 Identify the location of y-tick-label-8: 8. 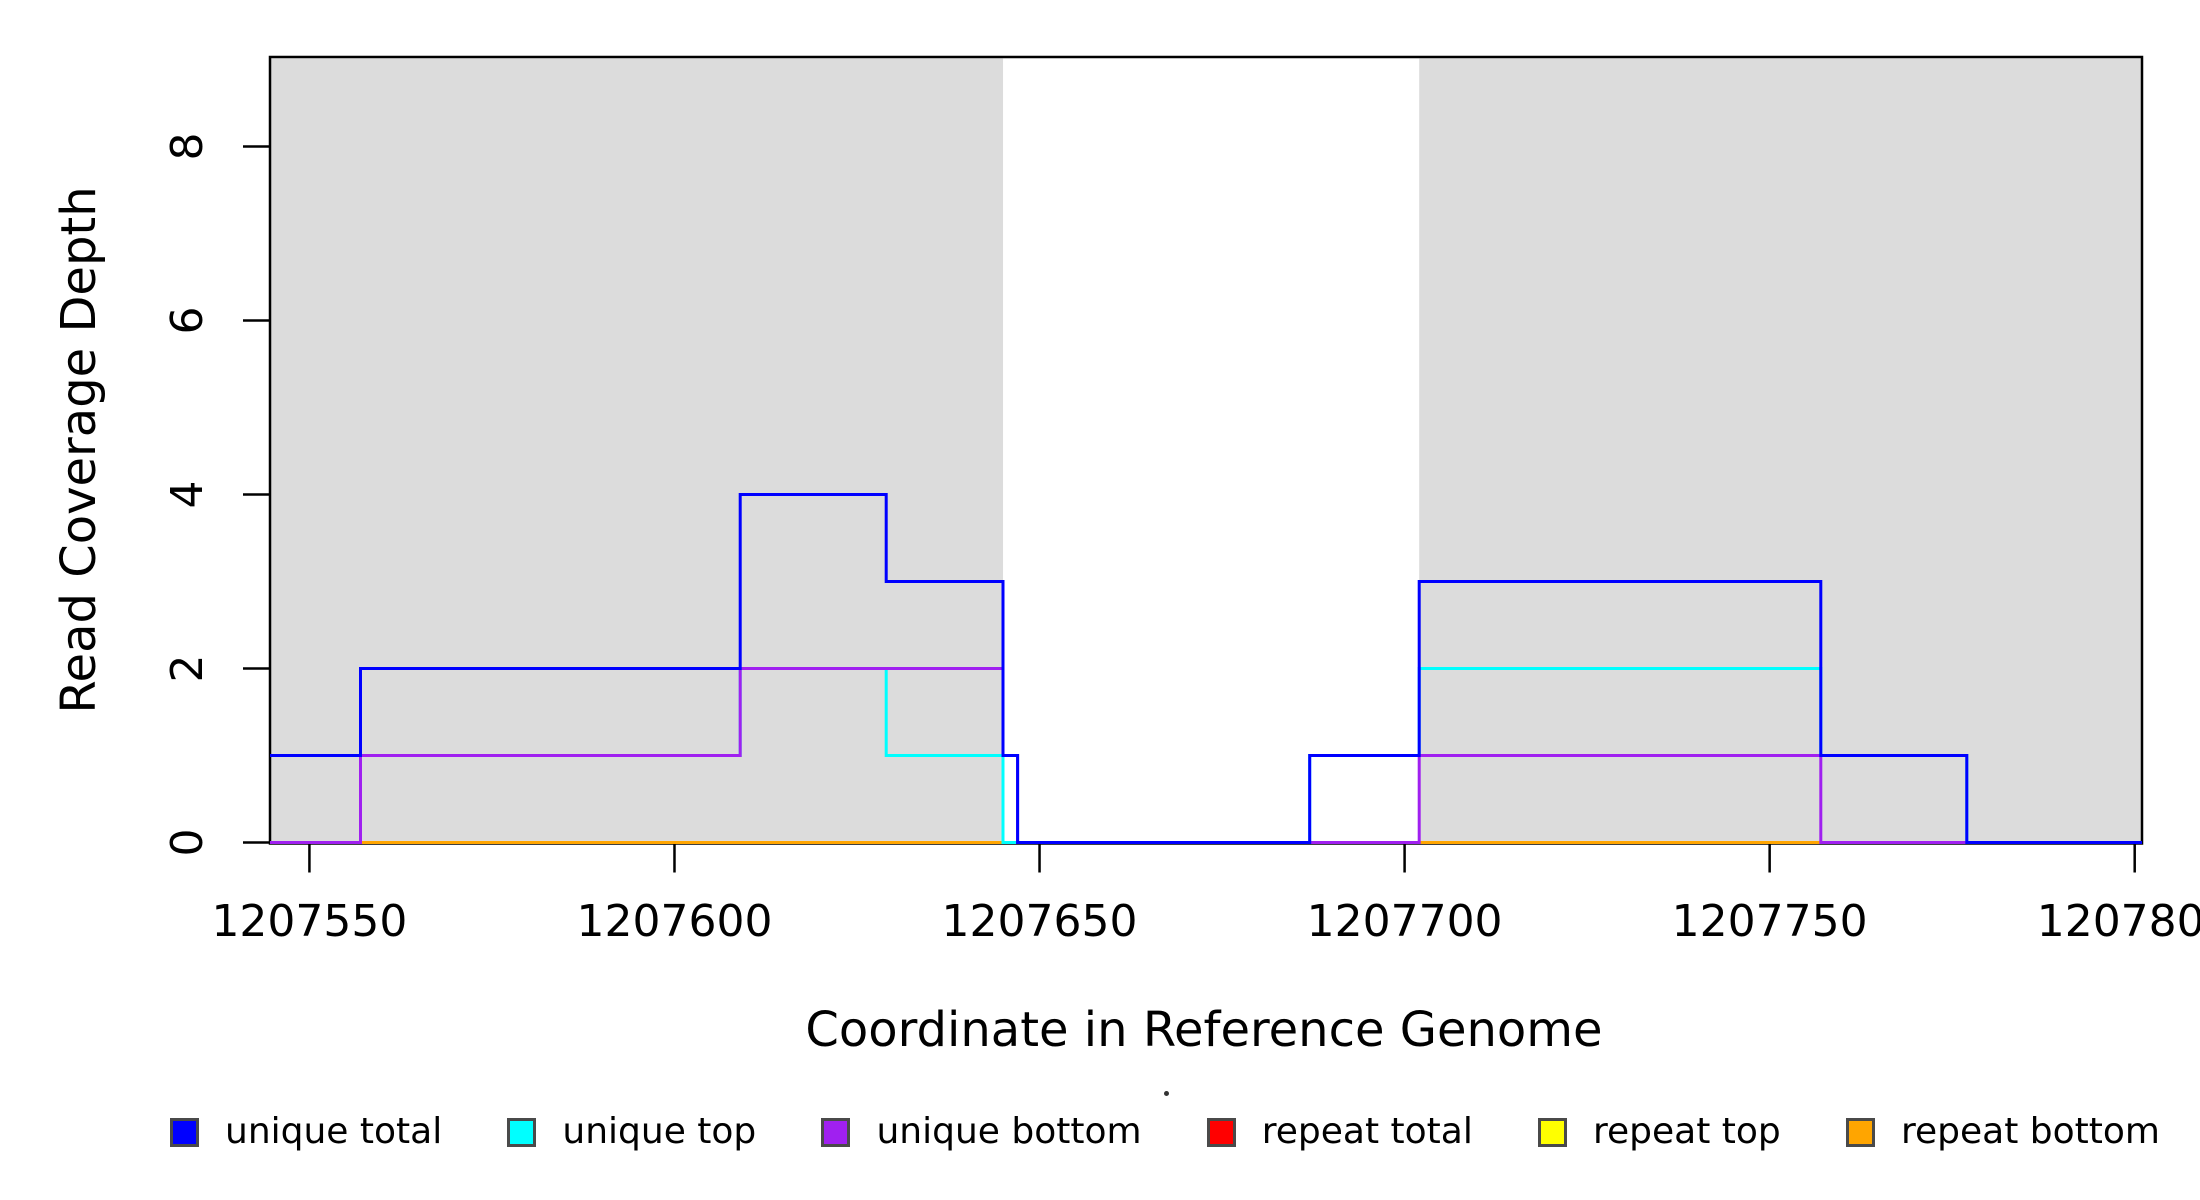
(187, 147).